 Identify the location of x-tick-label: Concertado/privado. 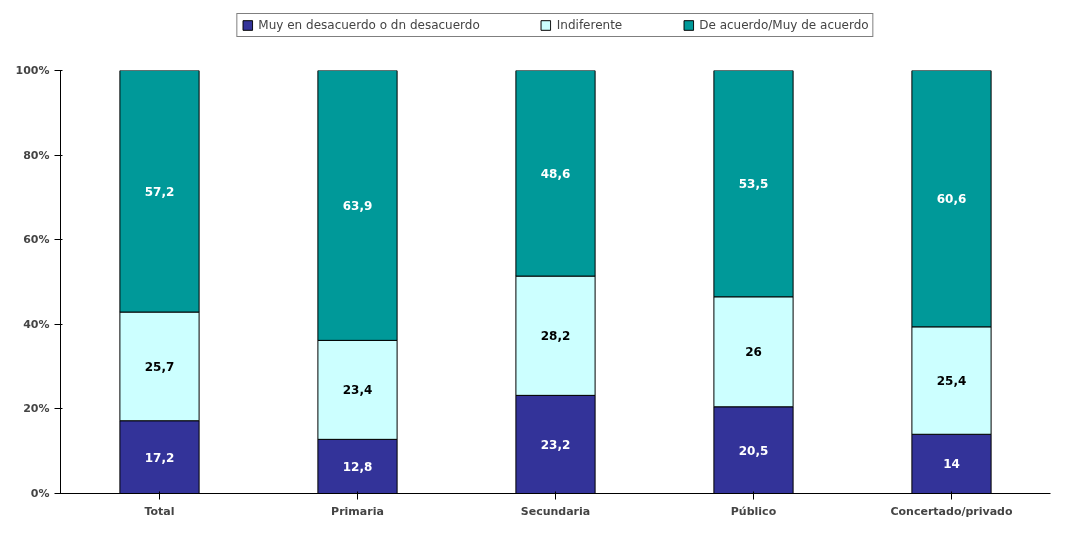
(951, 511).